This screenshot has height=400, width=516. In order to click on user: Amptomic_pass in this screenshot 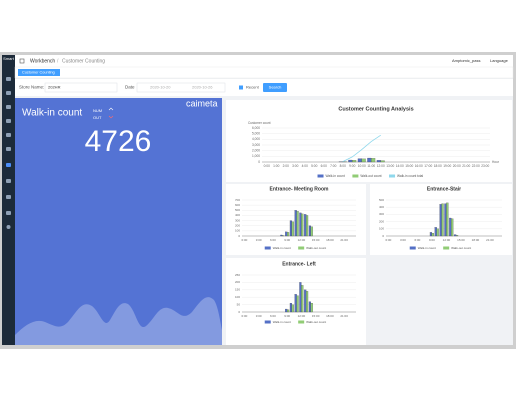, I will do `click(466, 60)`.